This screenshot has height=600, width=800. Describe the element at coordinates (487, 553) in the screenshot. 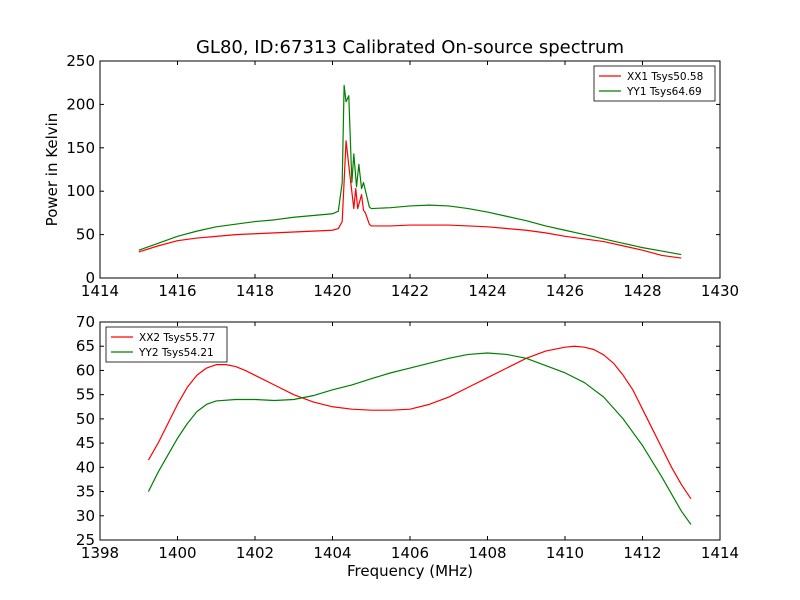

I see `x-tick-label: 1408` at that location.